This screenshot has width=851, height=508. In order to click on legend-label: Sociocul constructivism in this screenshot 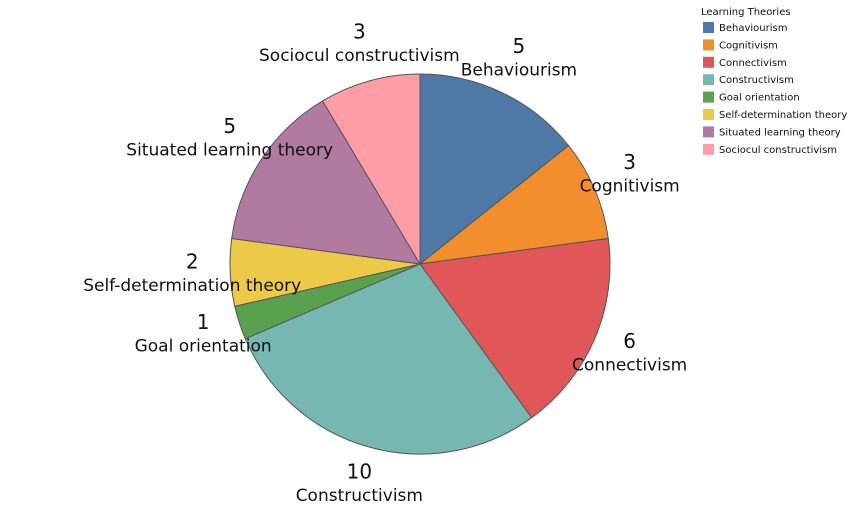, I will do `click(778, 150)`.